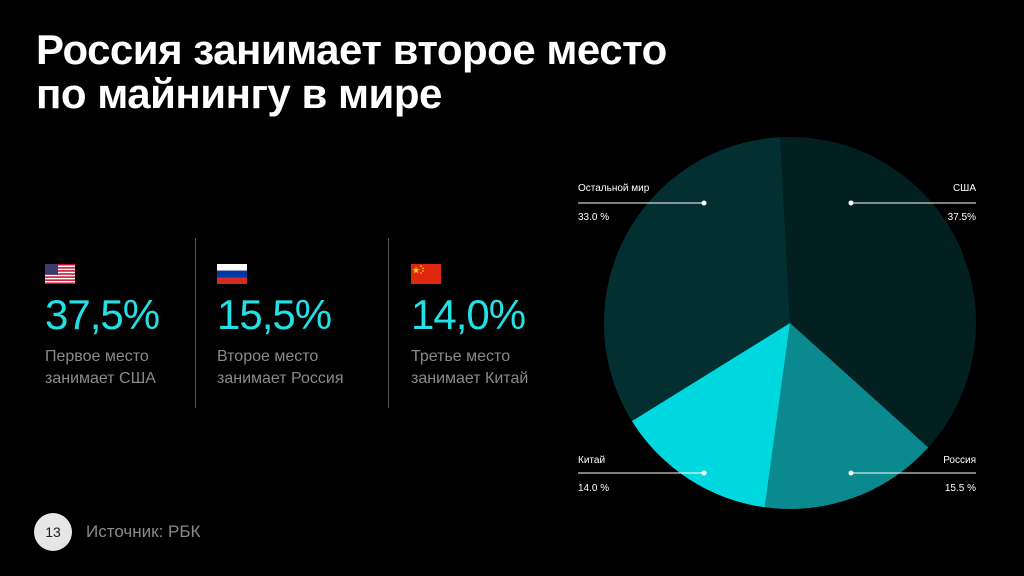  What do you see at coordinates (143, 531) in the screenshot?
I see `source-note: Источник: РБК` at bounding box center [143, 531].